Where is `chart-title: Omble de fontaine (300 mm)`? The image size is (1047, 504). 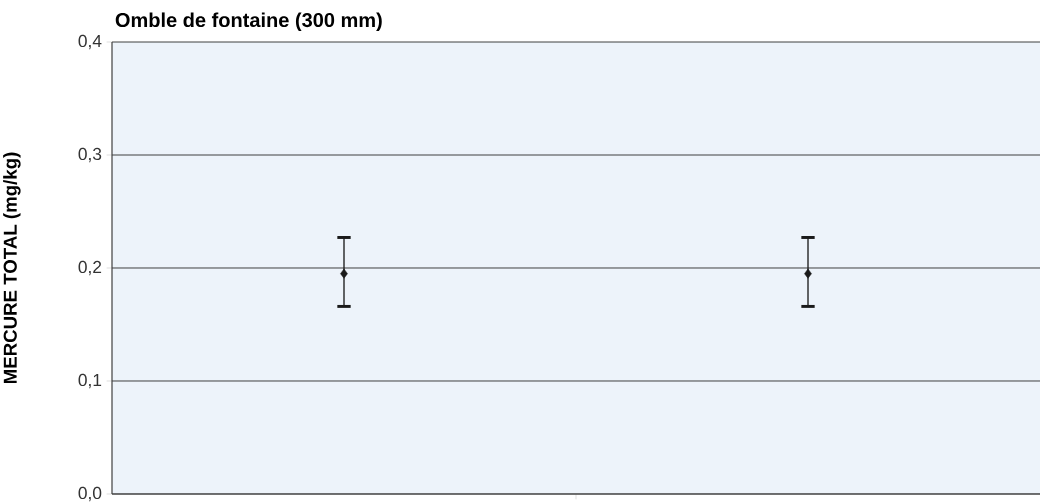
chart-title: Omble de fontaine (300 mm) is located at coordinates (248, 22).